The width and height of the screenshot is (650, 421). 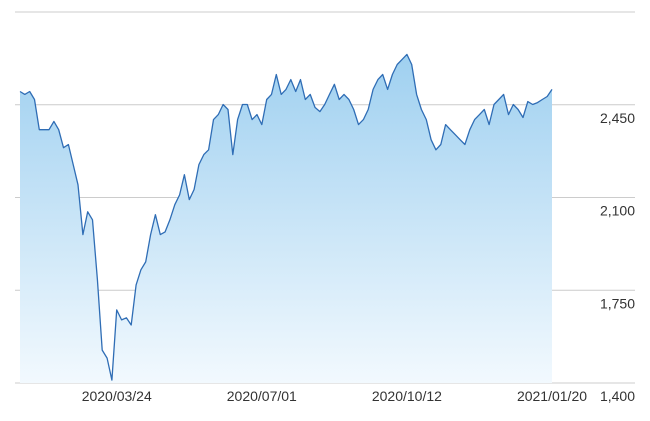 What do you see at coordinates (407, 396) in the screenshot?
I see `x-tick-label: 2020/10/12` at bounding box center [407, 396].